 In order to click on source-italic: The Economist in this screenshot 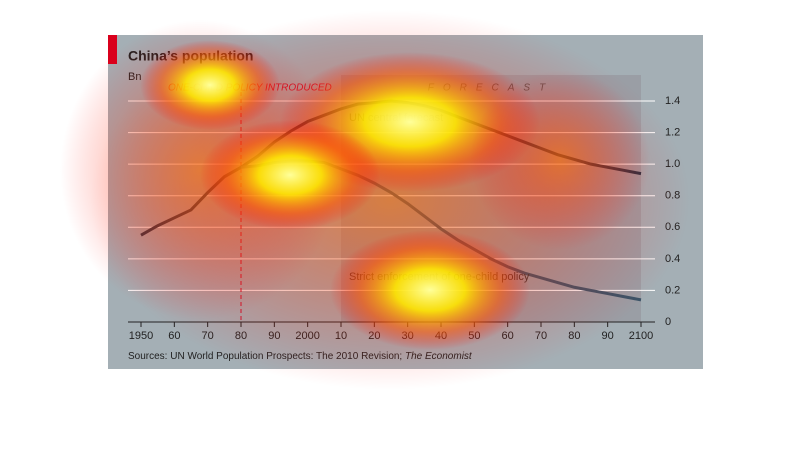, I will do `click(439, 356)`.